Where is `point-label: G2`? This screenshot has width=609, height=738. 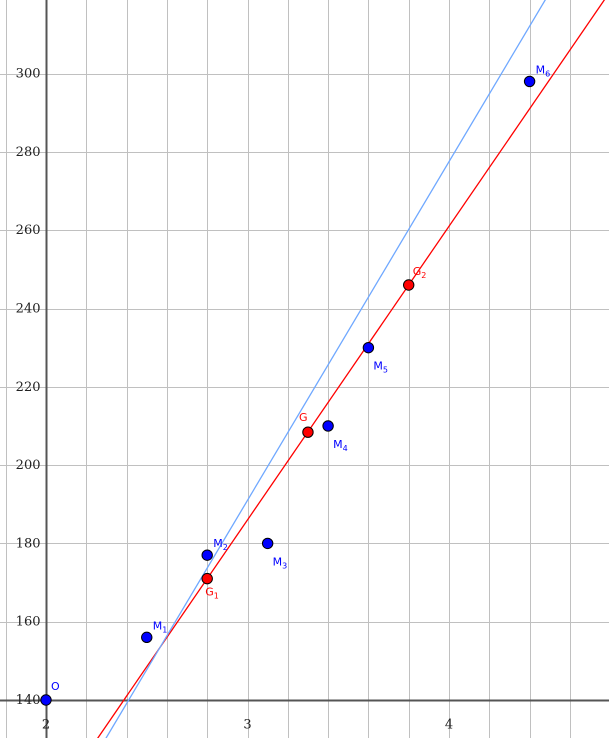 point-label: G2 is located at coordinates (420, 272).